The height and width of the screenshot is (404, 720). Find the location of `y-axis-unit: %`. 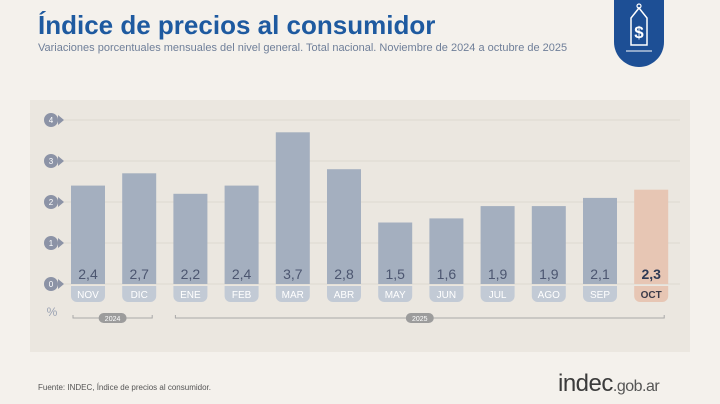

y-axis-unit: % is located at coordinates (52, 312).